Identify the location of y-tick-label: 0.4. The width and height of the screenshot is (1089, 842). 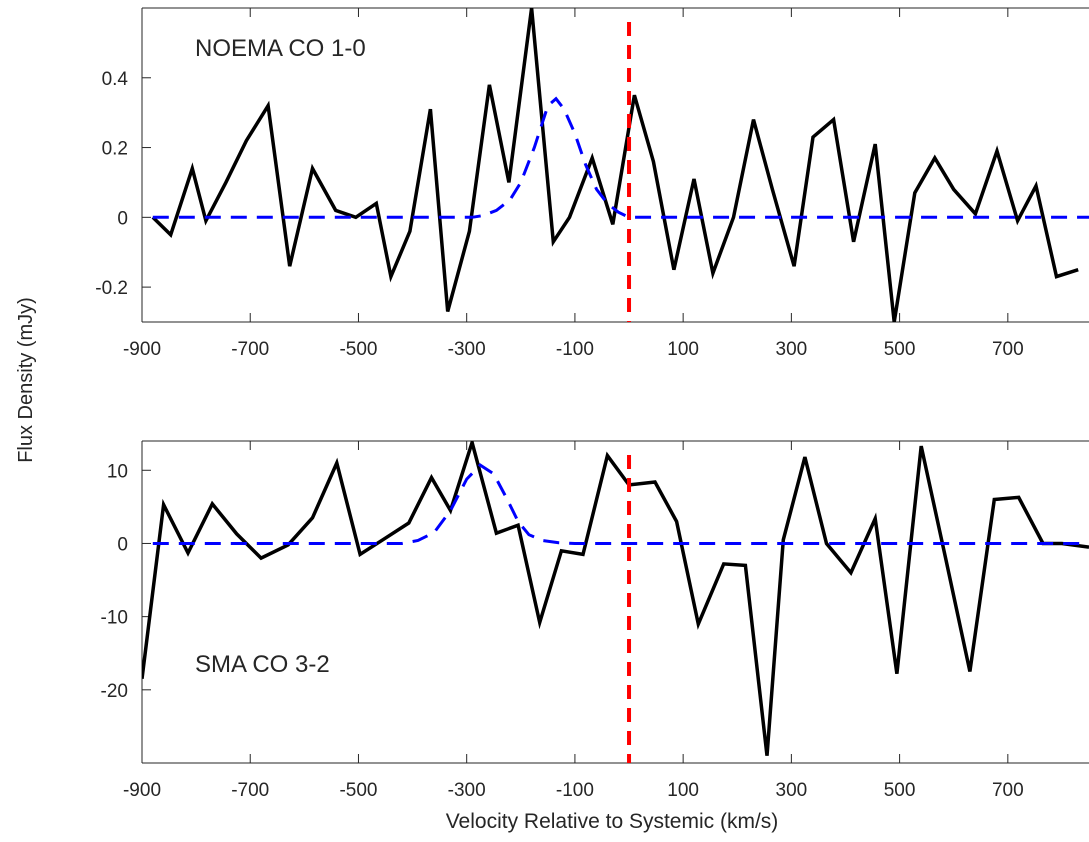
(115, 79).